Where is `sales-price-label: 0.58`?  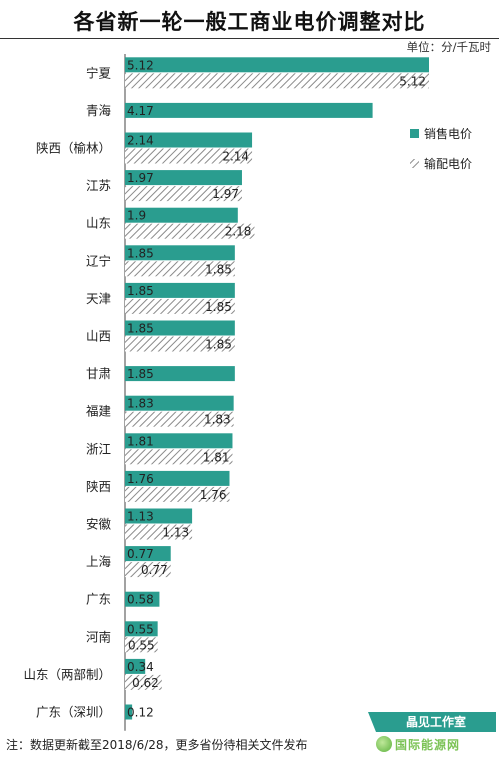 sales-price-label: 0.58 is located at coordinates (140, 600).